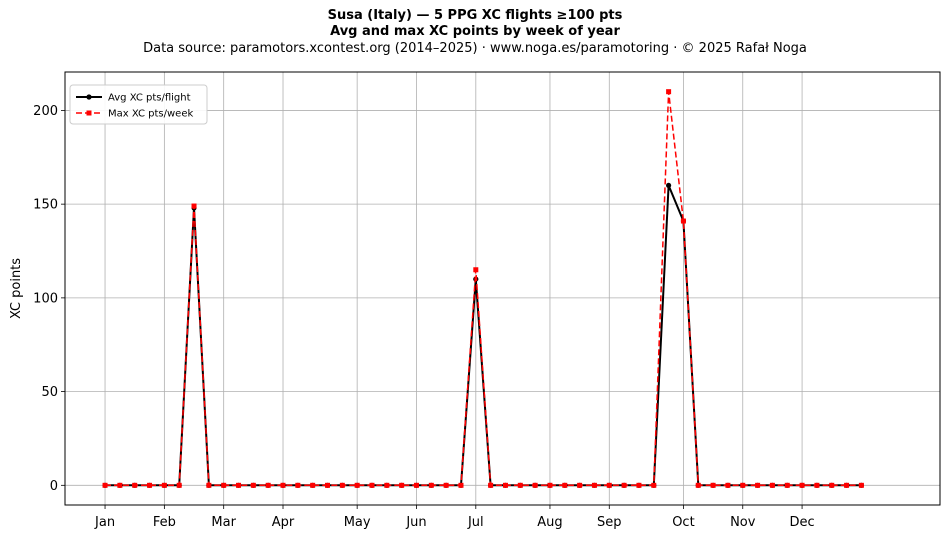  I want to click on y-tick-label: 0, so click(54, 486).